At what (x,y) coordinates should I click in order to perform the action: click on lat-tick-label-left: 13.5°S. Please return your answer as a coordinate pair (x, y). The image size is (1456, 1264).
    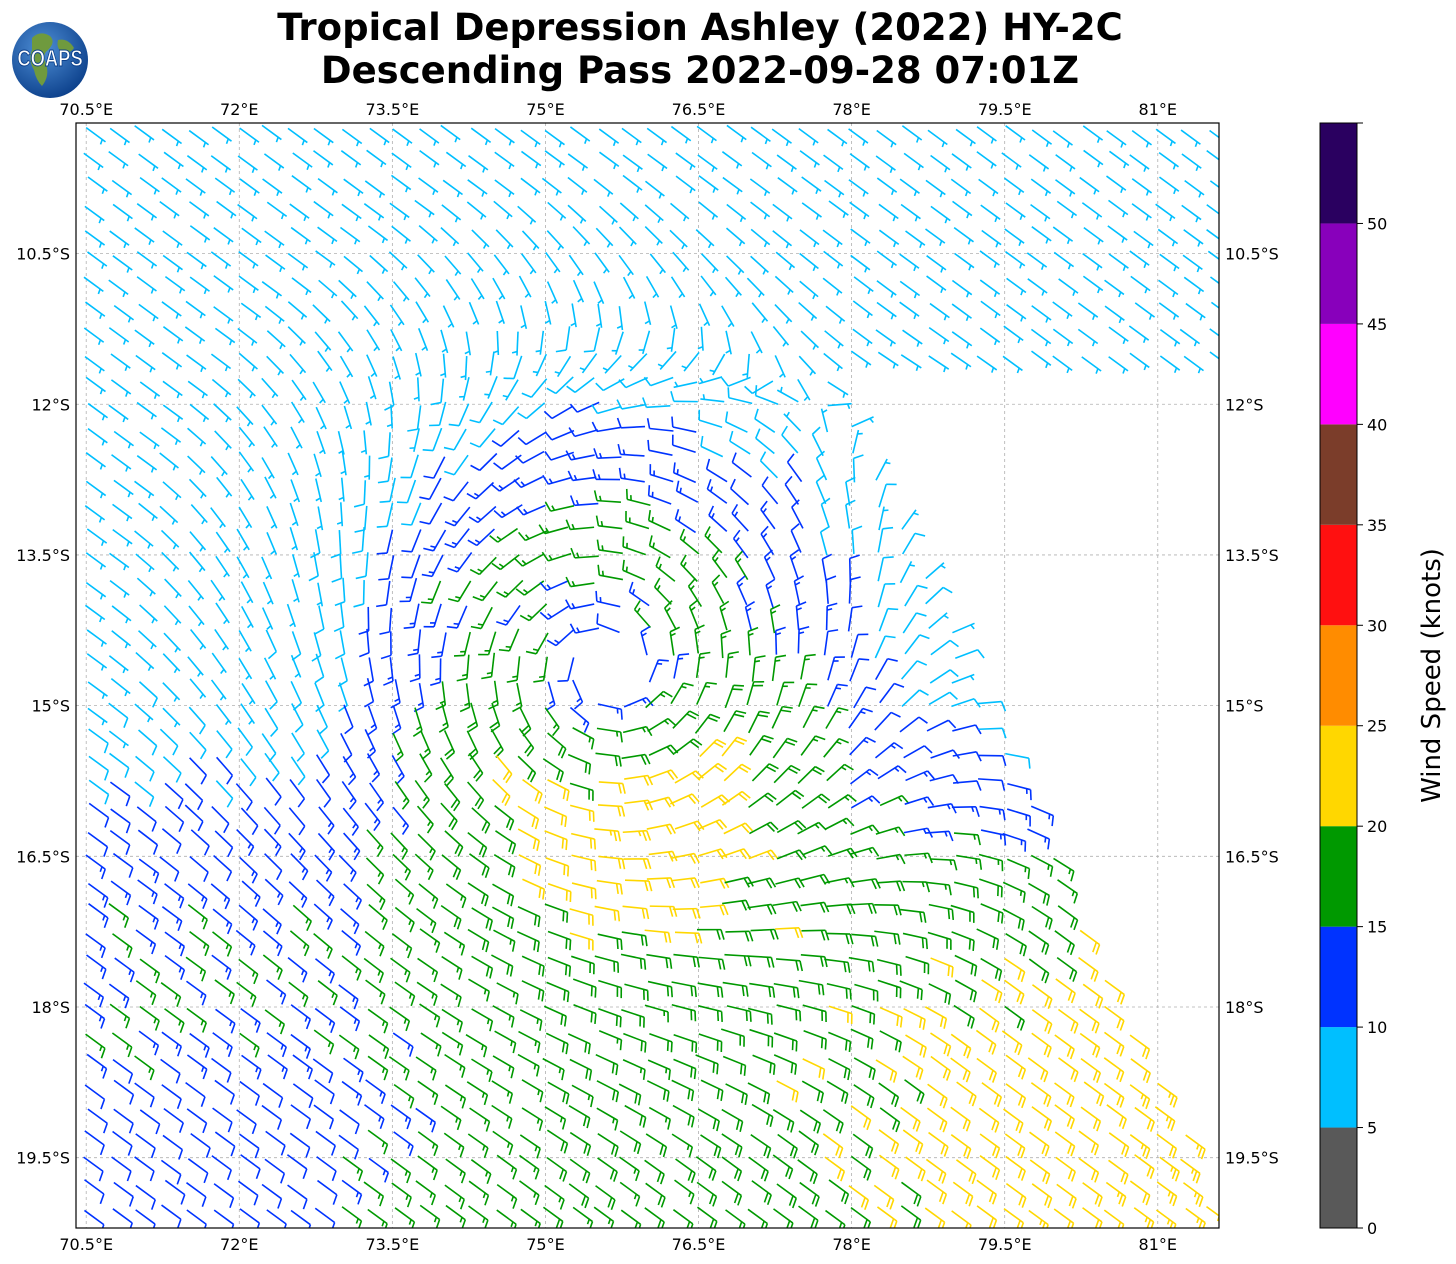
    Looking at the image, I should click on (43, 555).